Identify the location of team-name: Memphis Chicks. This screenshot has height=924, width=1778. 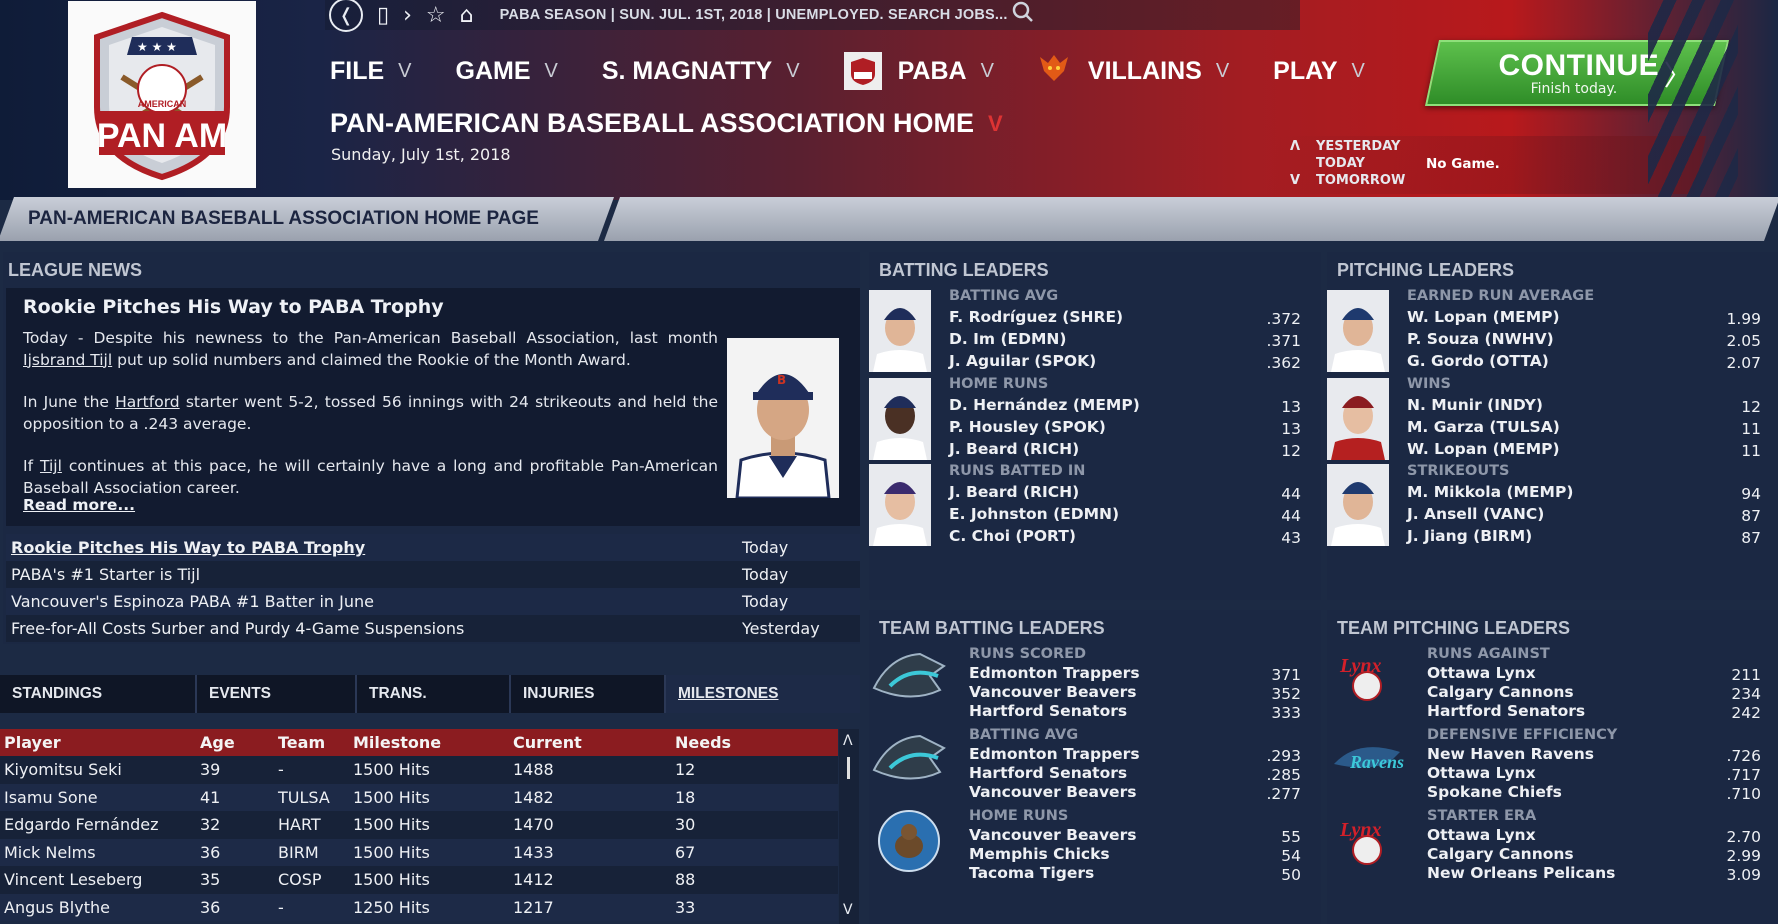
(1039, 854).